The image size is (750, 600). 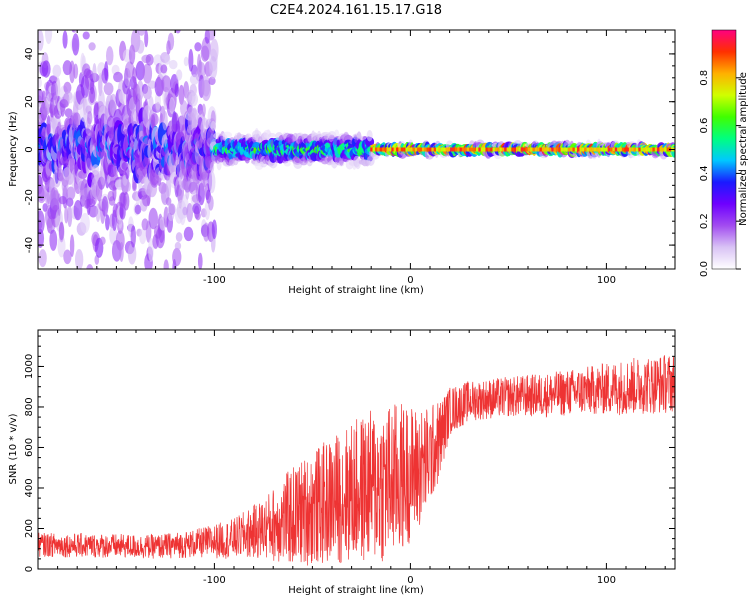 What do you see at coordinates (29, 245) in the screenshot?
I see `spectrogram-ytick-label: -40` at bounding box center [29, 245].